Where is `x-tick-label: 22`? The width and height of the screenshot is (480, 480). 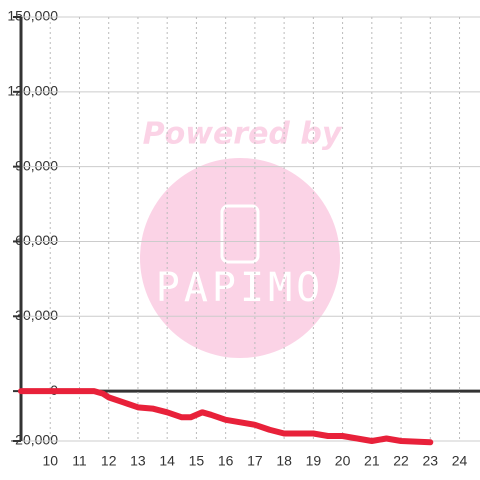
x-tick-label: 22 is located at coordinates (401, 461).